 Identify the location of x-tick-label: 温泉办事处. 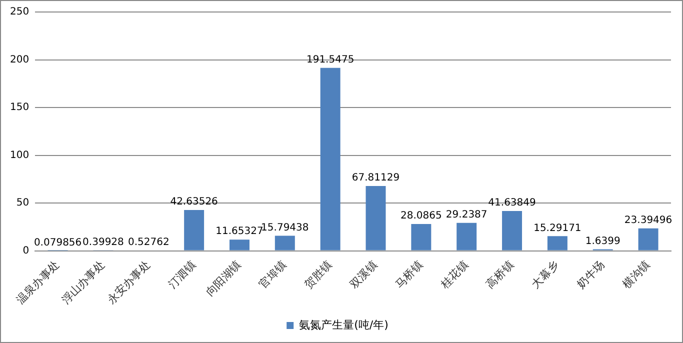
(38, 282).